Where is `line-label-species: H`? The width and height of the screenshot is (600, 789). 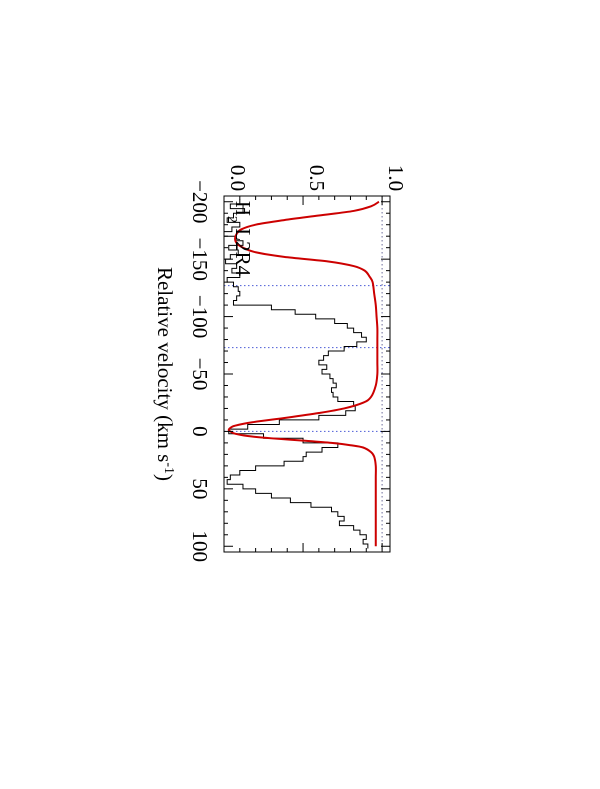
line-label-species: H is located at coordinates (243, 208).